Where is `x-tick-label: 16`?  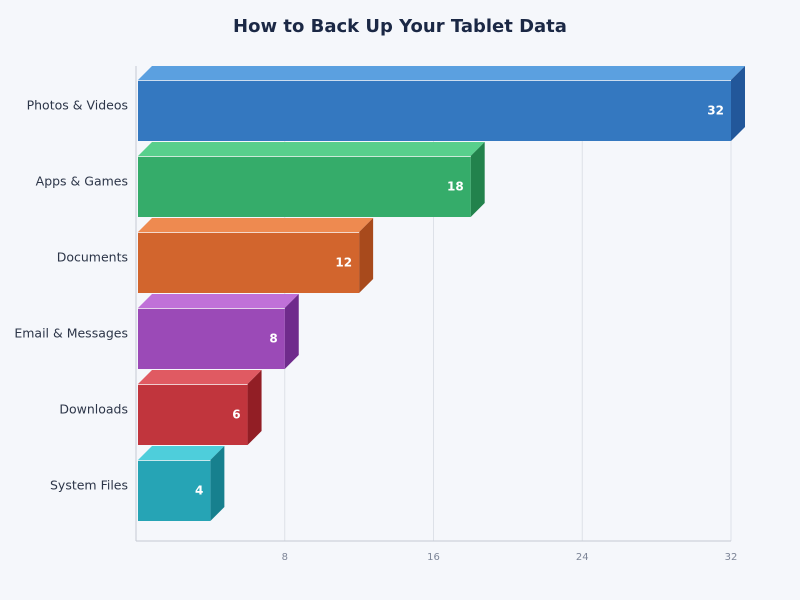 x-tick-label: 16 is located at coordinates (433, 557).